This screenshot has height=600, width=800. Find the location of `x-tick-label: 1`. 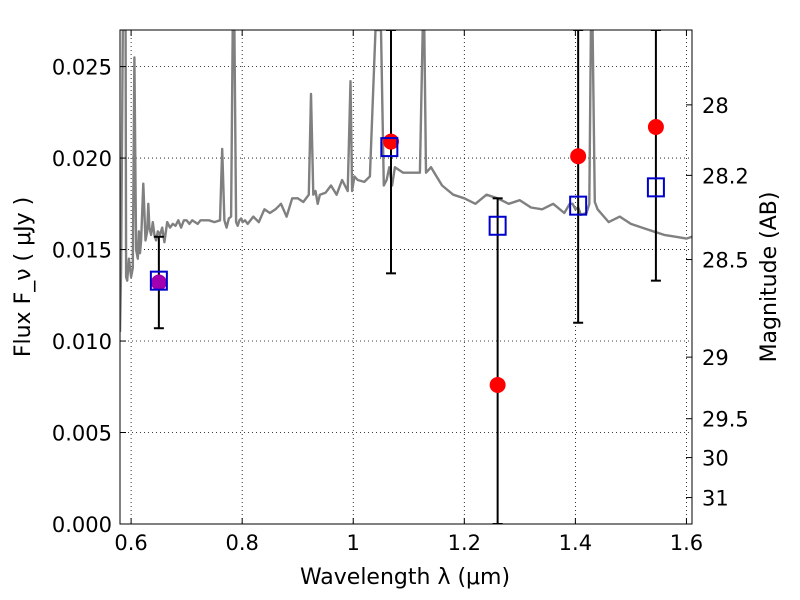

x-tick-label: 1 is located at coordinates (353, 543).